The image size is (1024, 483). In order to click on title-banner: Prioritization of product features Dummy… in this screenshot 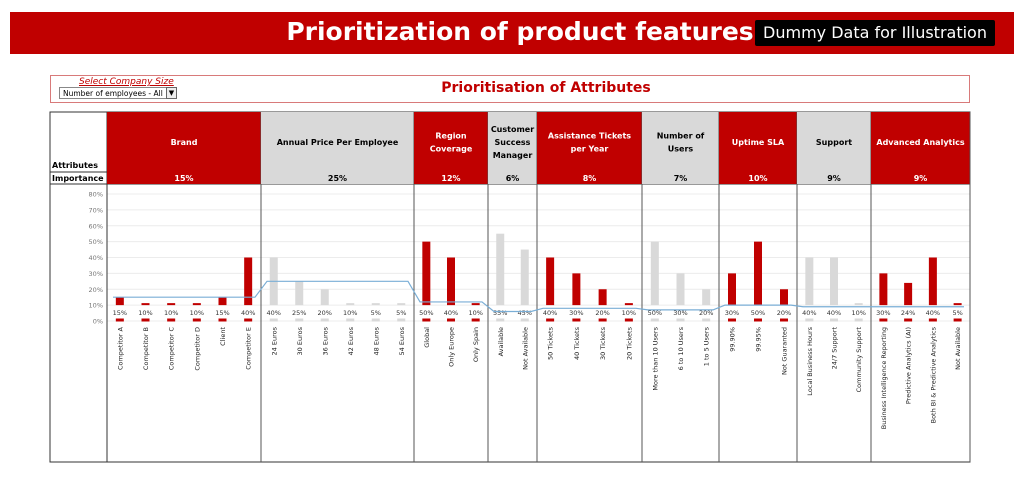, I will do `click(512, 33)`.